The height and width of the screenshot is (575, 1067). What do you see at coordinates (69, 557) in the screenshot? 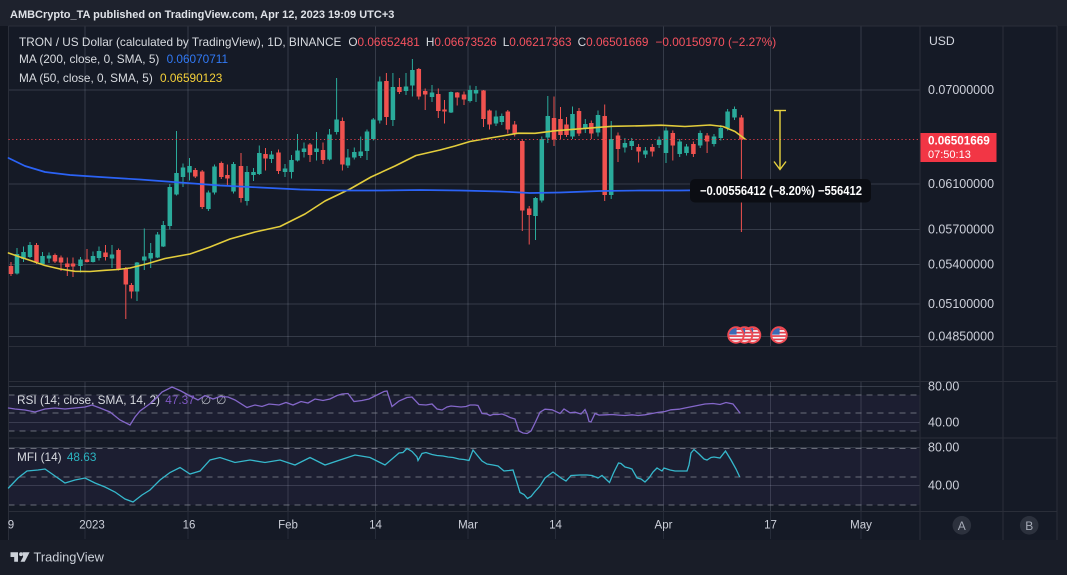
I see `svg-text: TradingView` at bounding box center [69, 557].